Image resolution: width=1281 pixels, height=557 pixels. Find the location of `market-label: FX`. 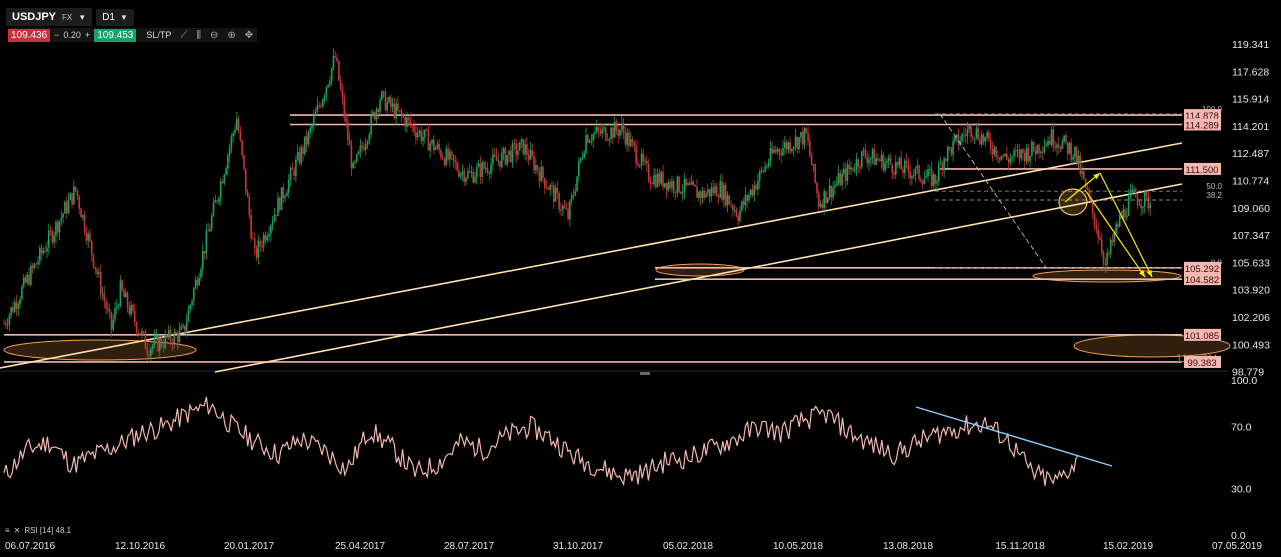

market-label: FX is located at coordinates (67, 17).